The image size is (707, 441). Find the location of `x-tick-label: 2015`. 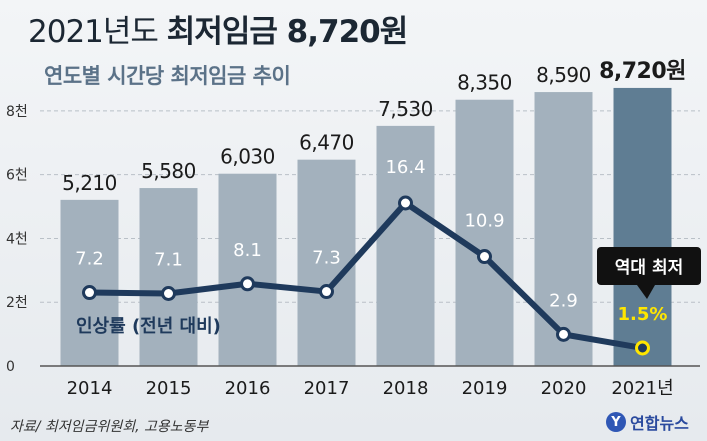

x-tick-label: 2015 is located at coordinates (169, 388).